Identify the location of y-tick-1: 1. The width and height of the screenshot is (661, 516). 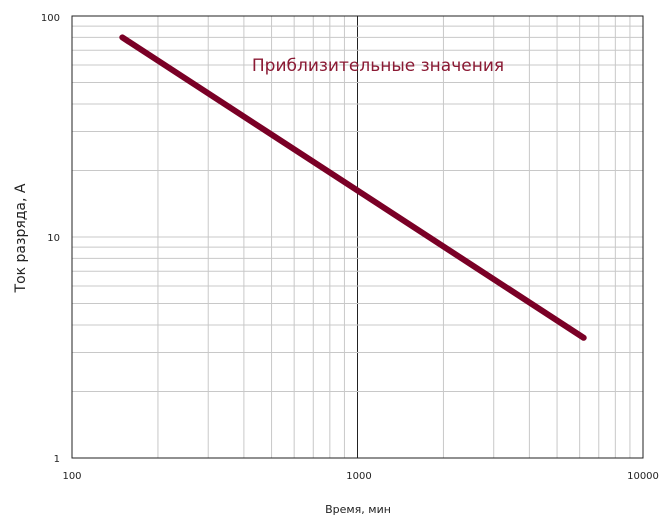
(57, 459).